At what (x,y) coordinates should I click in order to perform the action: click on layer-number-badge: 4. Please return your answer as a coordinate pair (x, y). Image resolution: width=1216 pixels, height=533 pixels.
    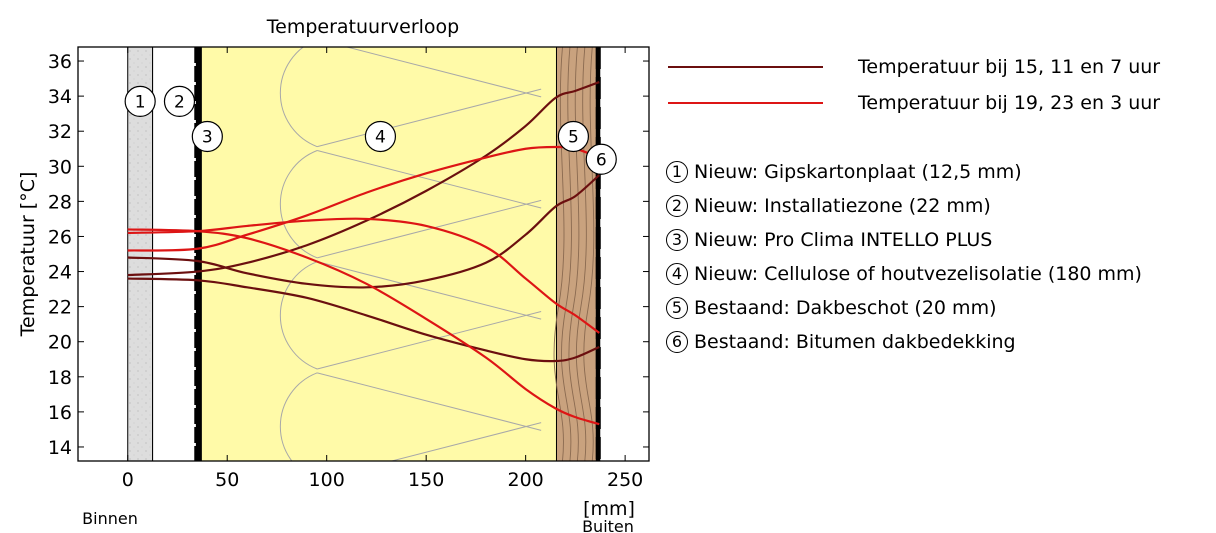
    Looking at the image, I should click on (677, 274).